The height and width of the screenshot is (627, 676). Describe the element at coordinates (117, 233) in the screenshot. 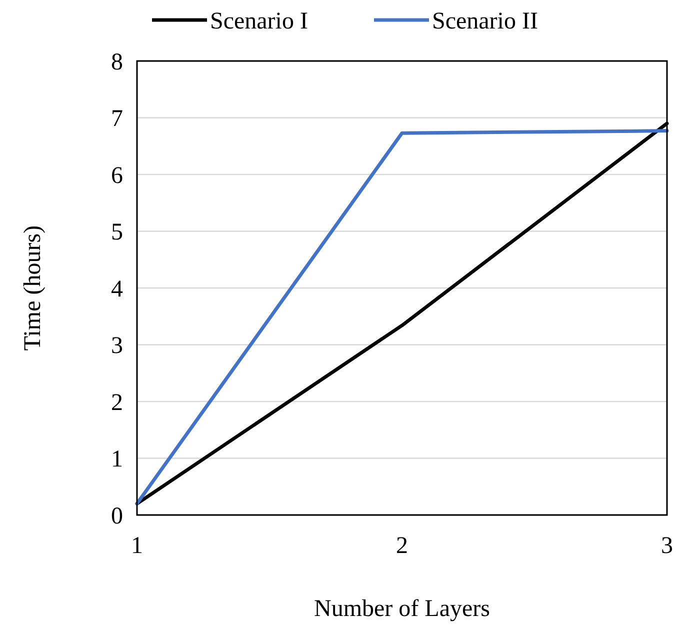

I see `y-tick-label: 5` at that location.